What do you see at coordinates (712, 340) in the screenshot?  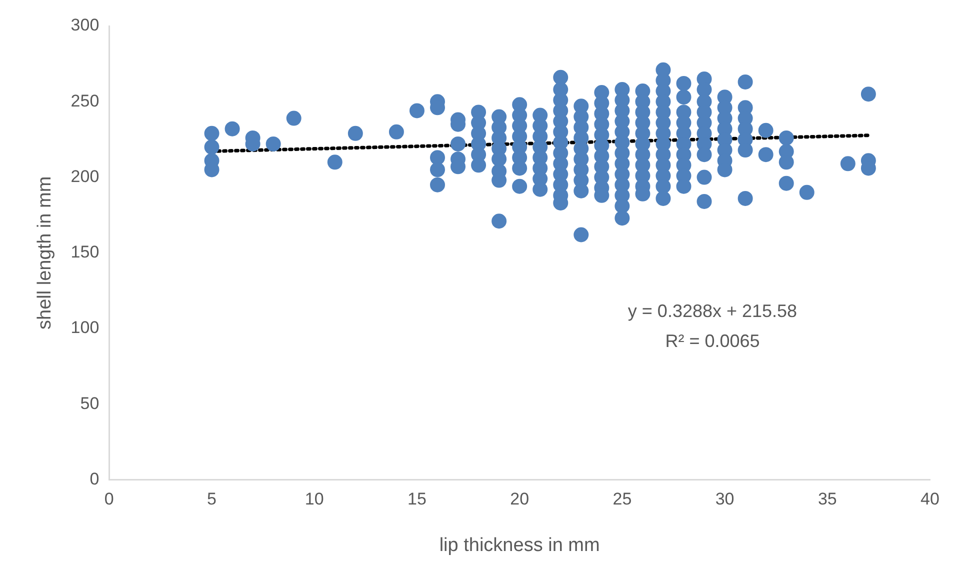 I see `annotation: R² = 0.0065` at bounding box center [712, 340].